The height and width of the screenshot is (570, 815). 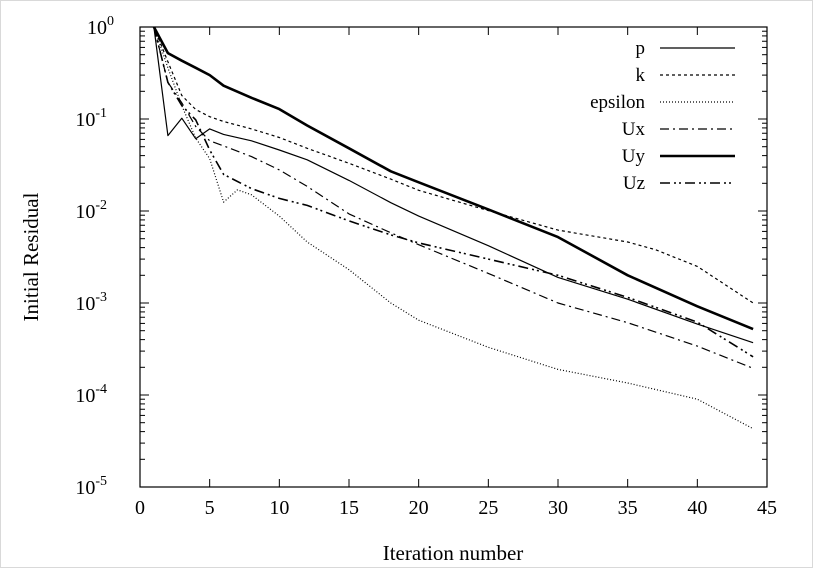 What do you see at coordinates (140, 508) in the screenshot?
I see `x-tick-label: 0` at bounding box center [140, 508].